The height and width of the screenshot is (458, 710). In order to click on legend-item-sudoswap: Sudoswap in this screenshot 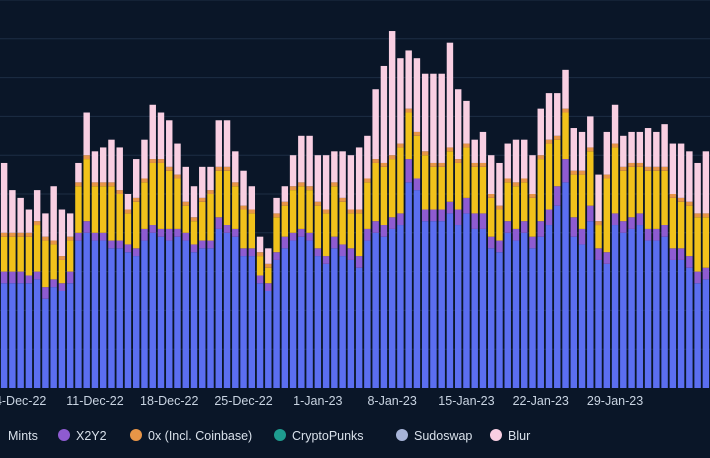, I will do `click(434, 436)`.